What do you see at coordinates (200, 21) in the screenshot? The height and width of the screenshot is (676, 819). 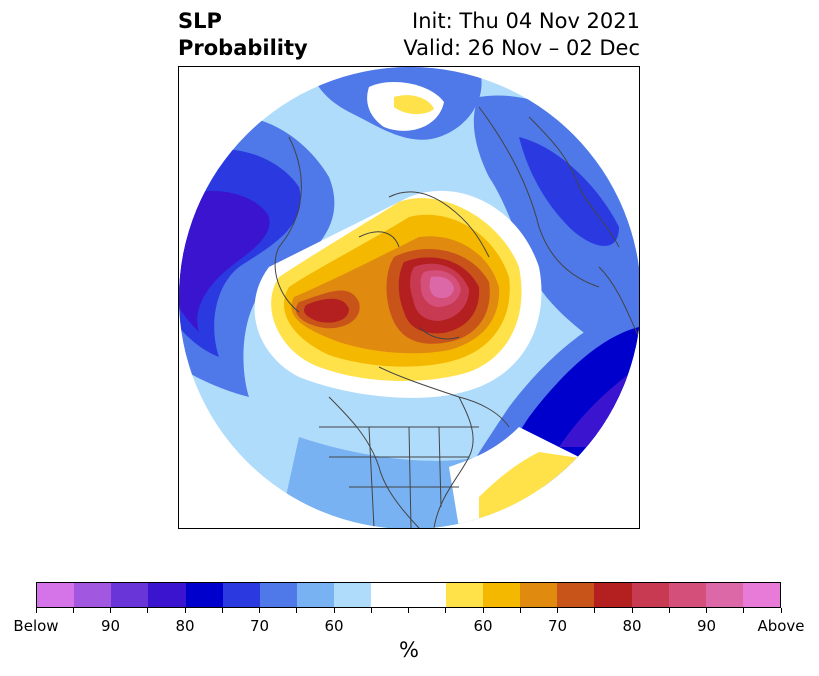 I see `title-variable: SLP` at bounding box center [200, 21].